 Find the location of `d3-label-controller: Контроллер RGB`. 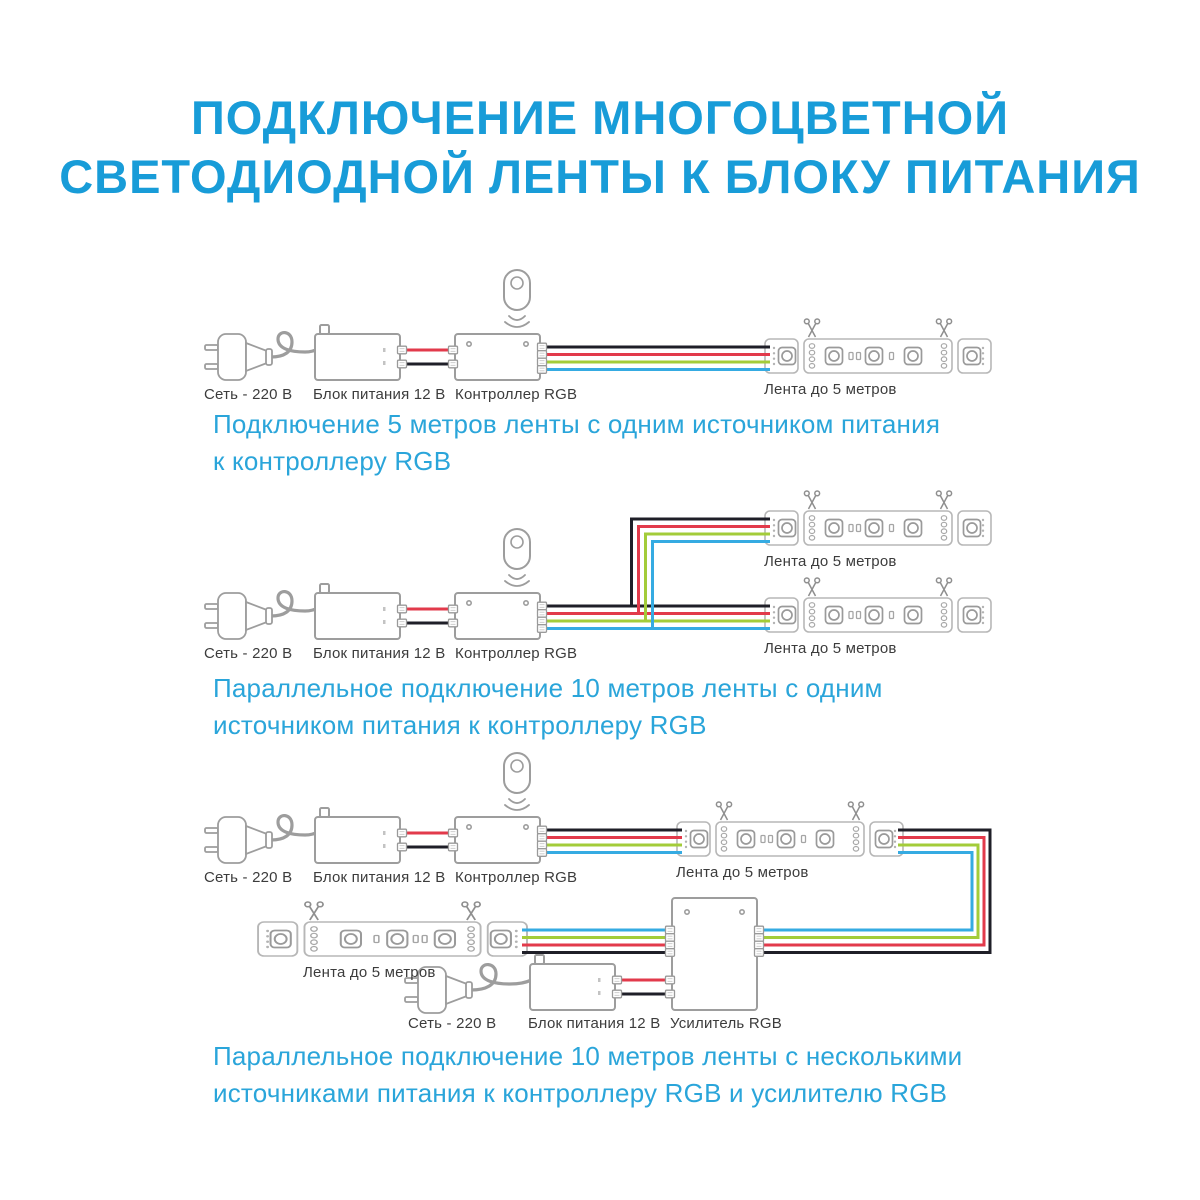

d3-label-controller: Контроллер RGB is located at coordinates (516, 877).